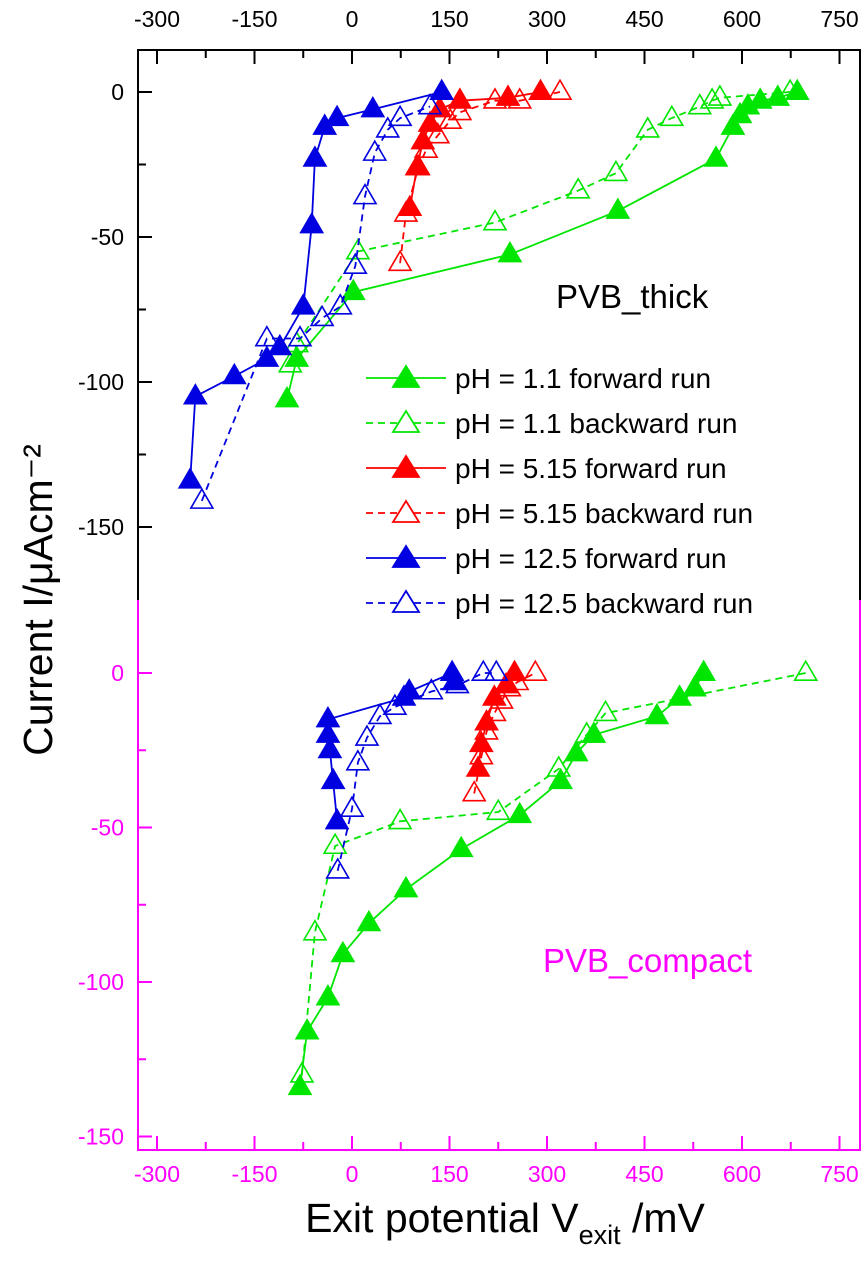 The image size is (867, 1280). What do you see at coordinates (101, 982) in the screenshot?
I see `y-tick-label: -100` at bounding box center [101, 982].